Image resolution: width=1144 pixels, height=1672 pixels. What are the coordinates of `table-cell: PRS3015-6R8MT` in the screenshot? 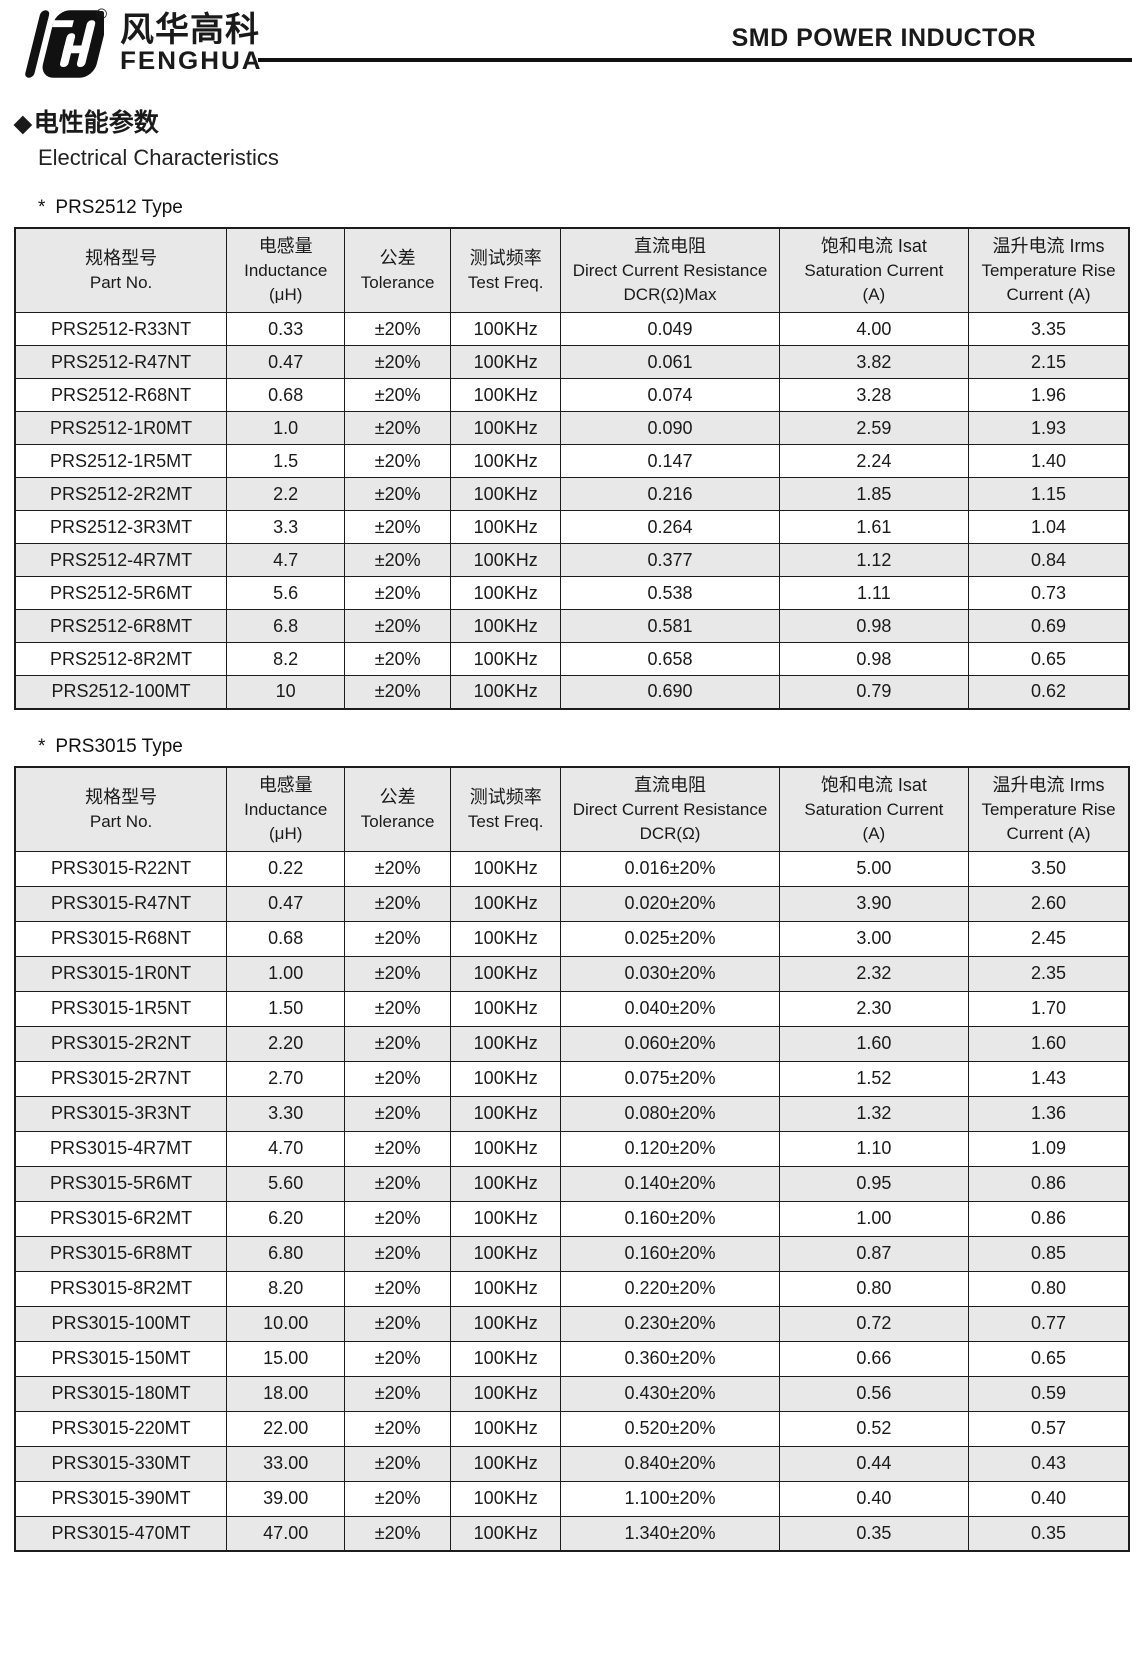 It's located at (121, 1253).